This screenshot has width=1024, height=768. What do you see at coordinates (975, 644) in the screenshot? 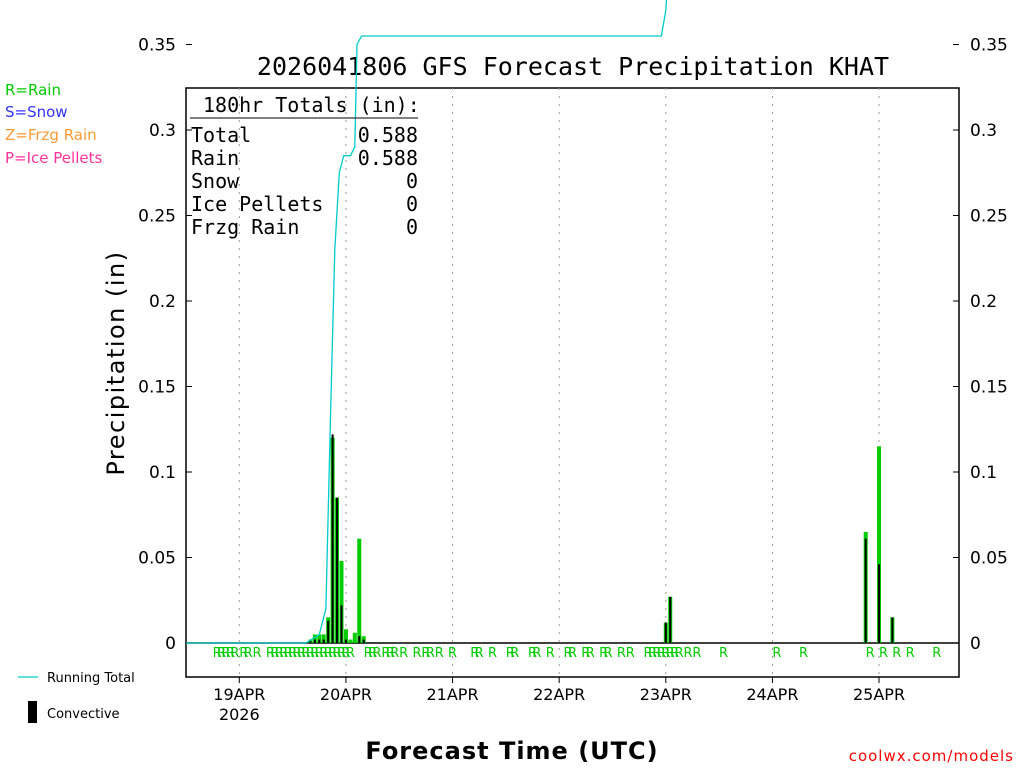
I see `y-tick-label-right: 0` at bounding box center [975, 644].